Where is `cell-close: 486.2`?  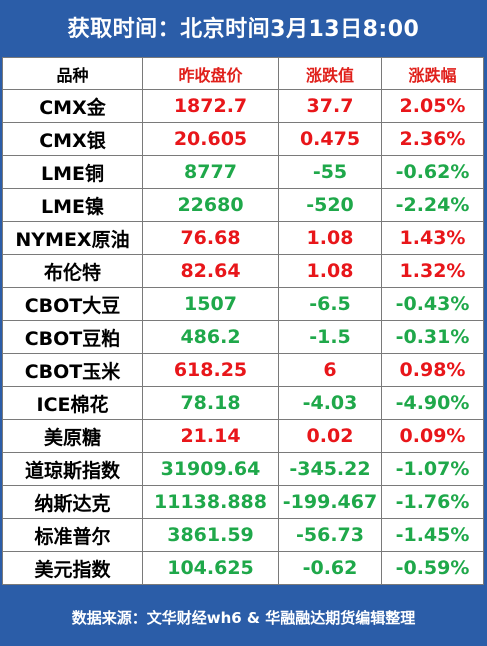
cell-close: 486.2 is located at coordinates (210, 337).